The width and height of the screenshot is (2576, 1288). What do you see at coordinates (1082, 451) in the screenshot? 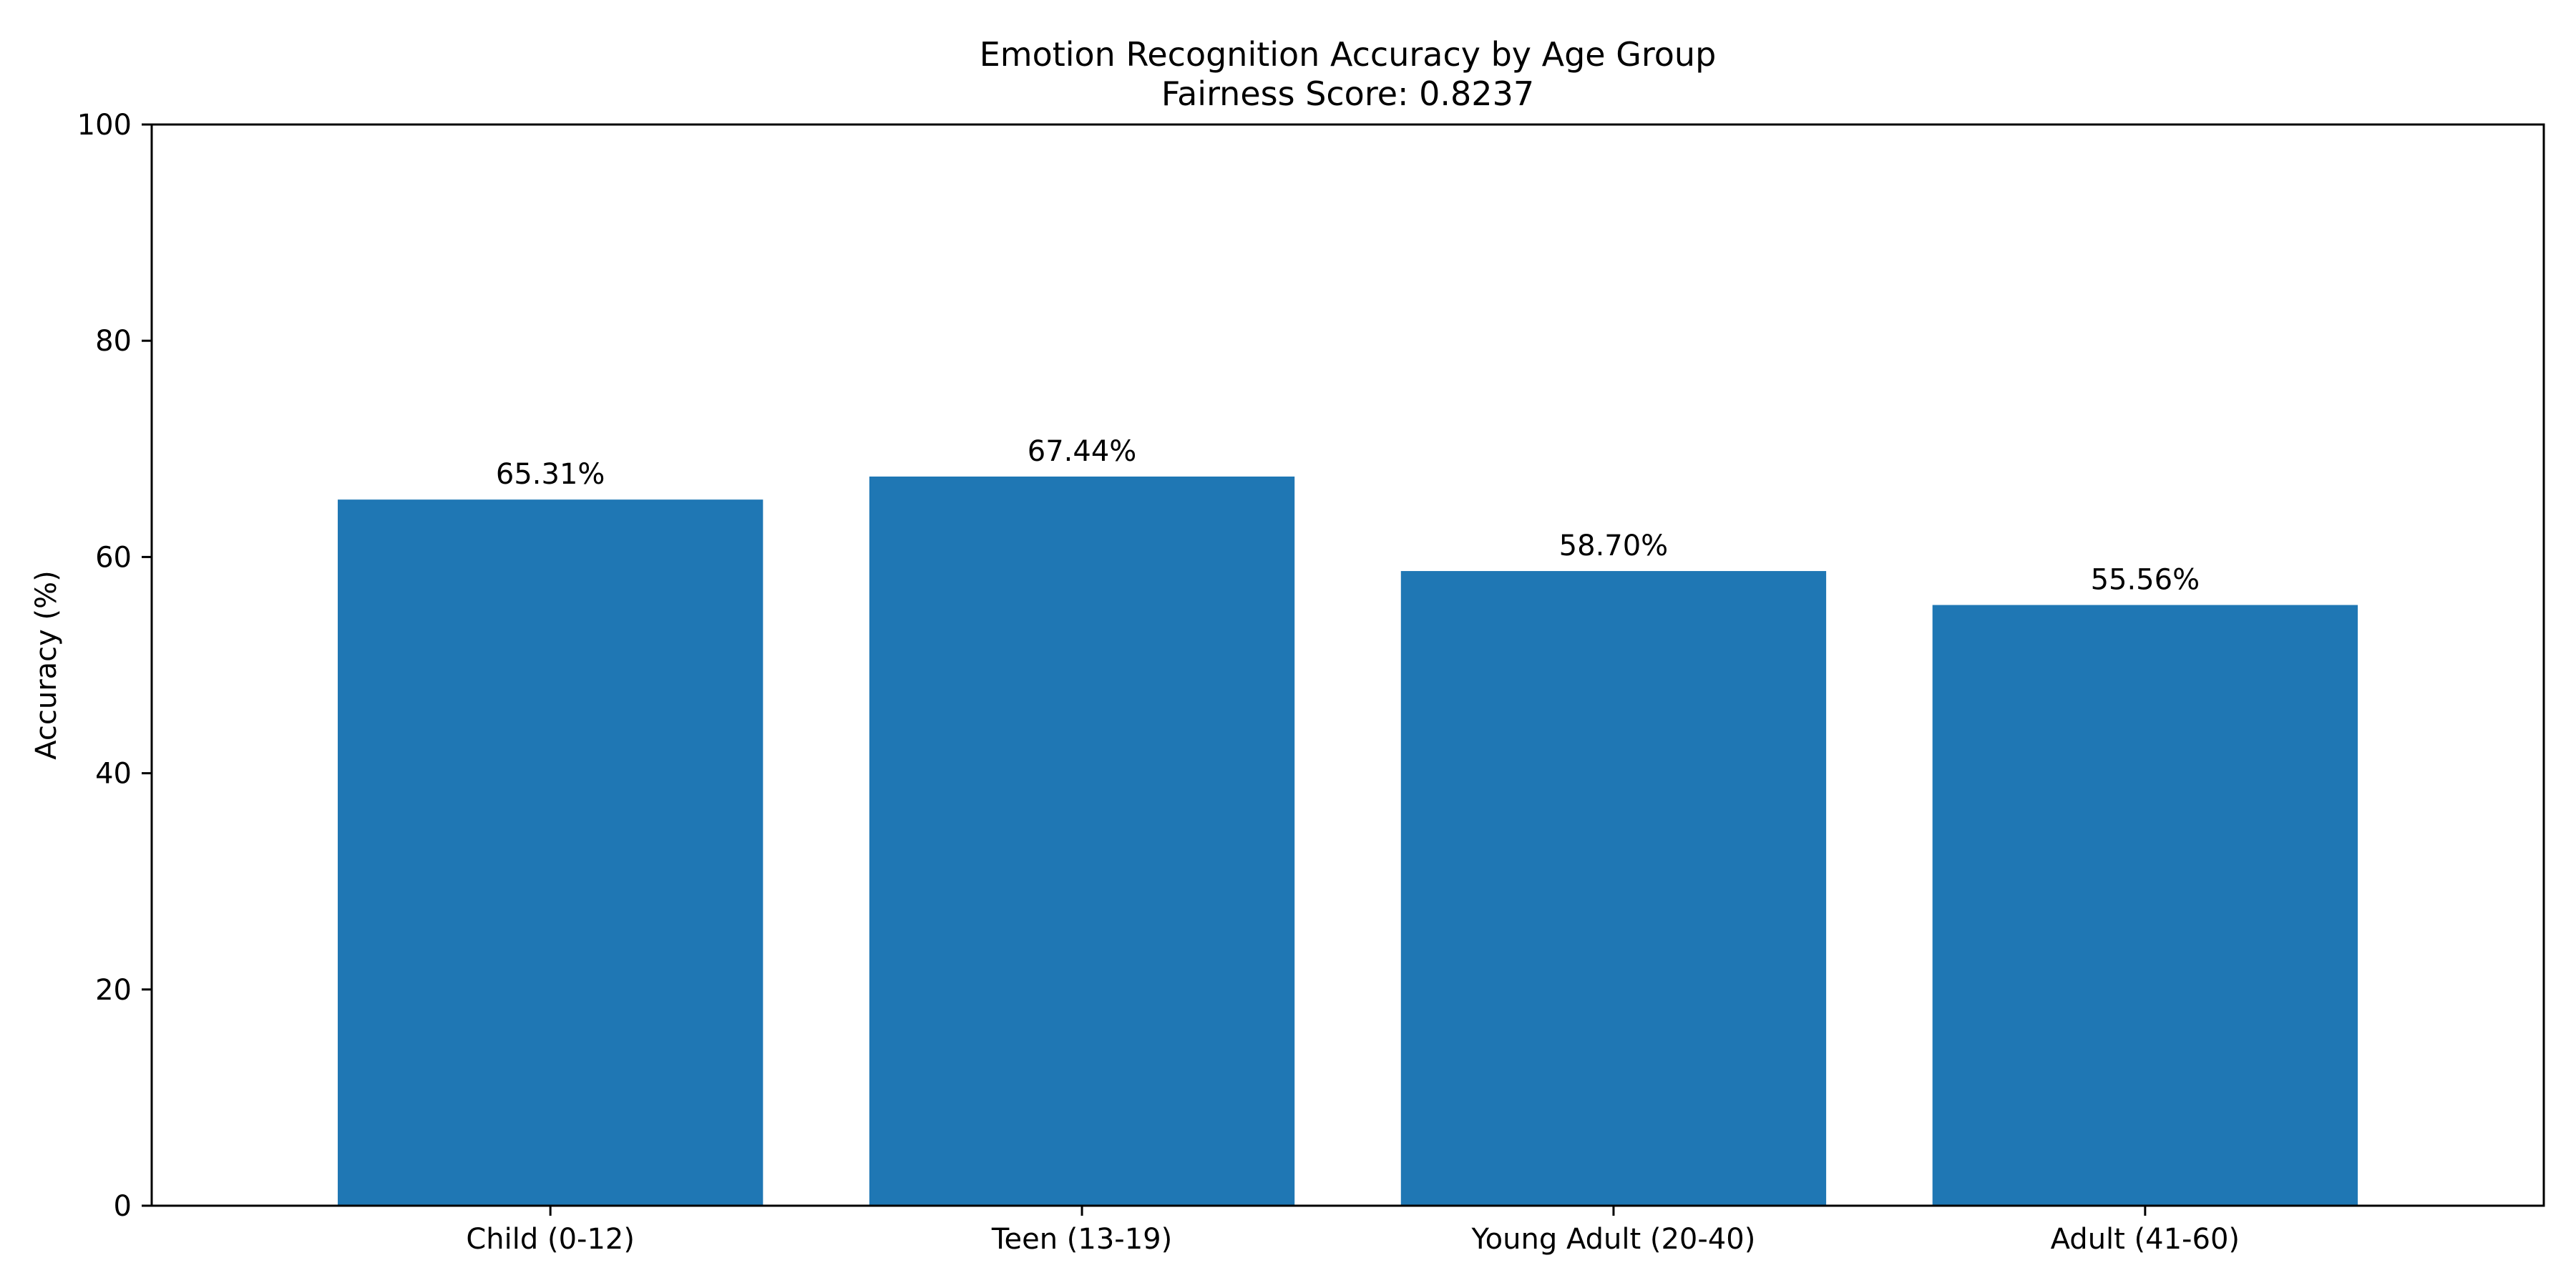
I see `data-label: 67.44%` at bounding box center [1082, 451].